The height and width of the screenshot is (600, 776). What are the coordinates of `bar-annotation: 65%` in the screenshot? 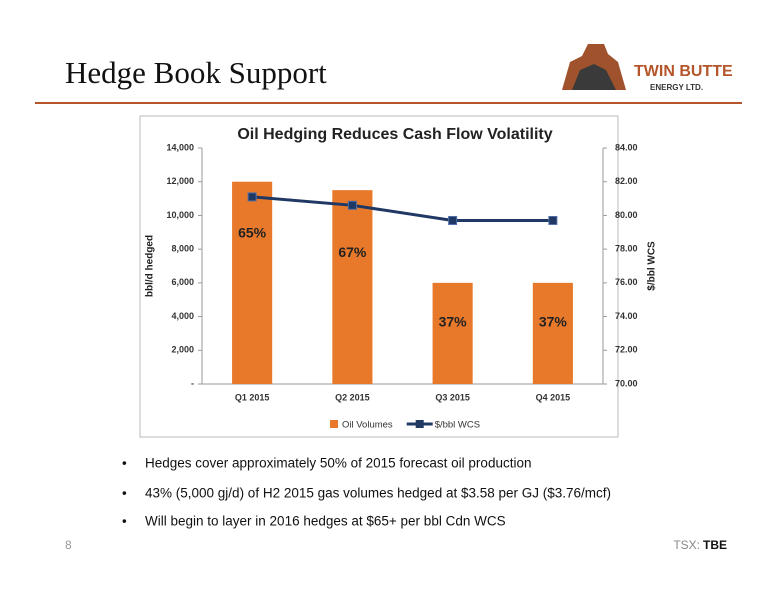 It's located at (252, 232).